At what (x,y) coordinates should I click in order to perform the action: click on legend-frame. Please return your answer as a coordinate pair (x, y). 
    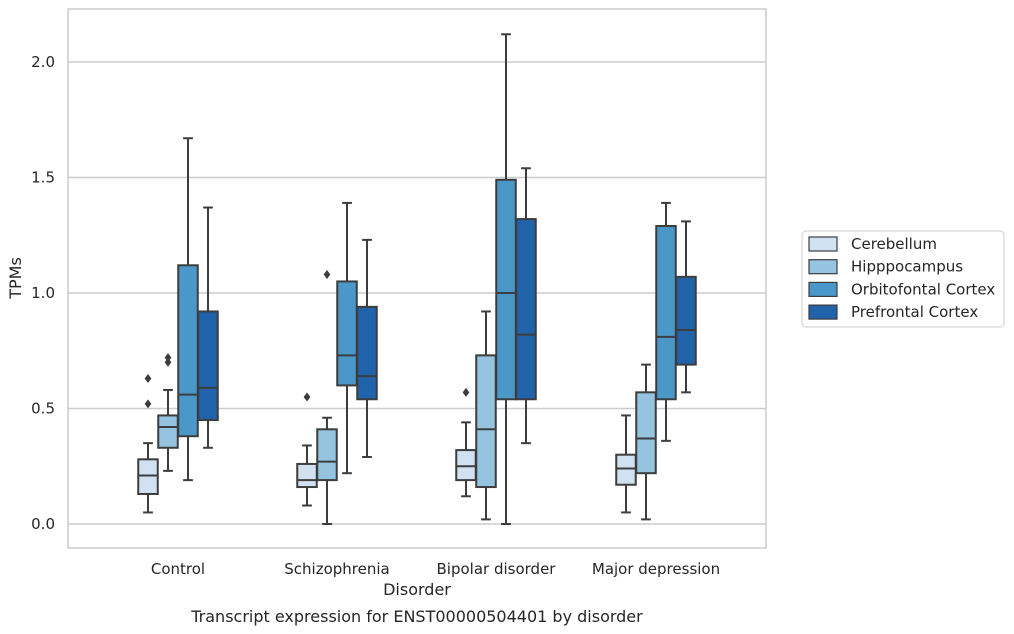
    Looking at the image, I should click on (903, 279).